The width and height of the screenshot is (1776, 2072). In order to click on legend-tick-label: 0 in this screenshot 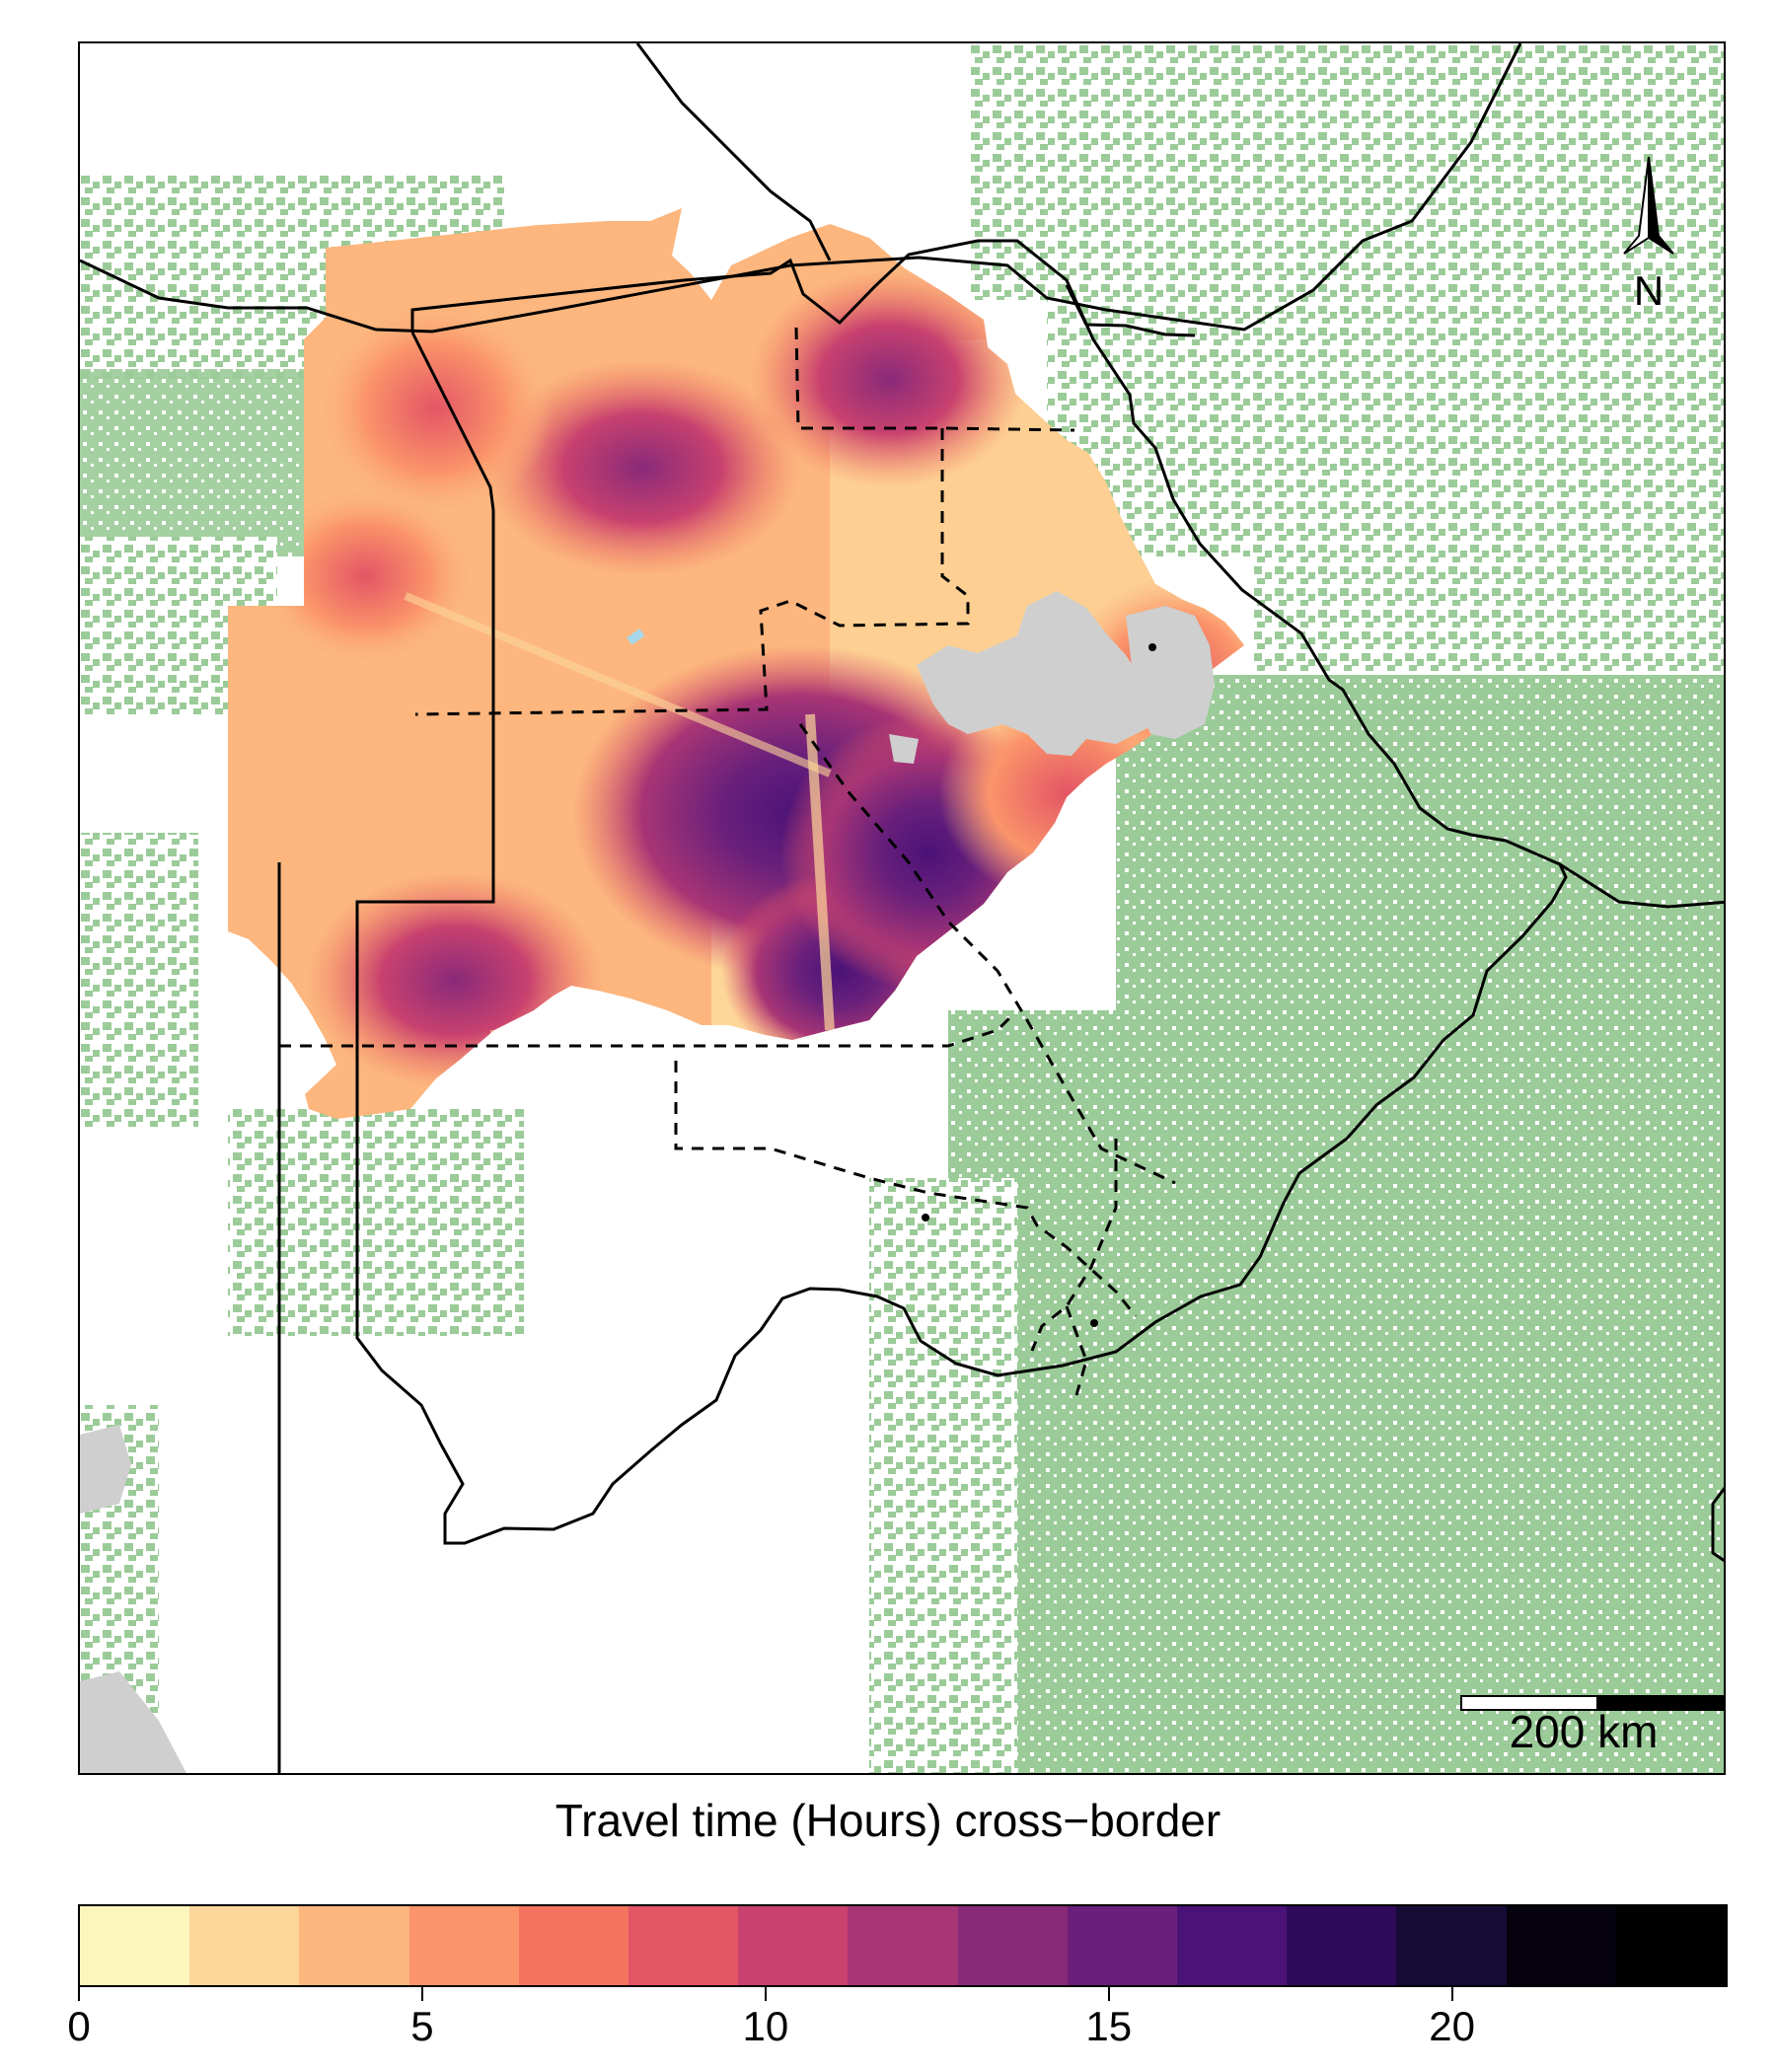, I will do `click(79, 2026)`.